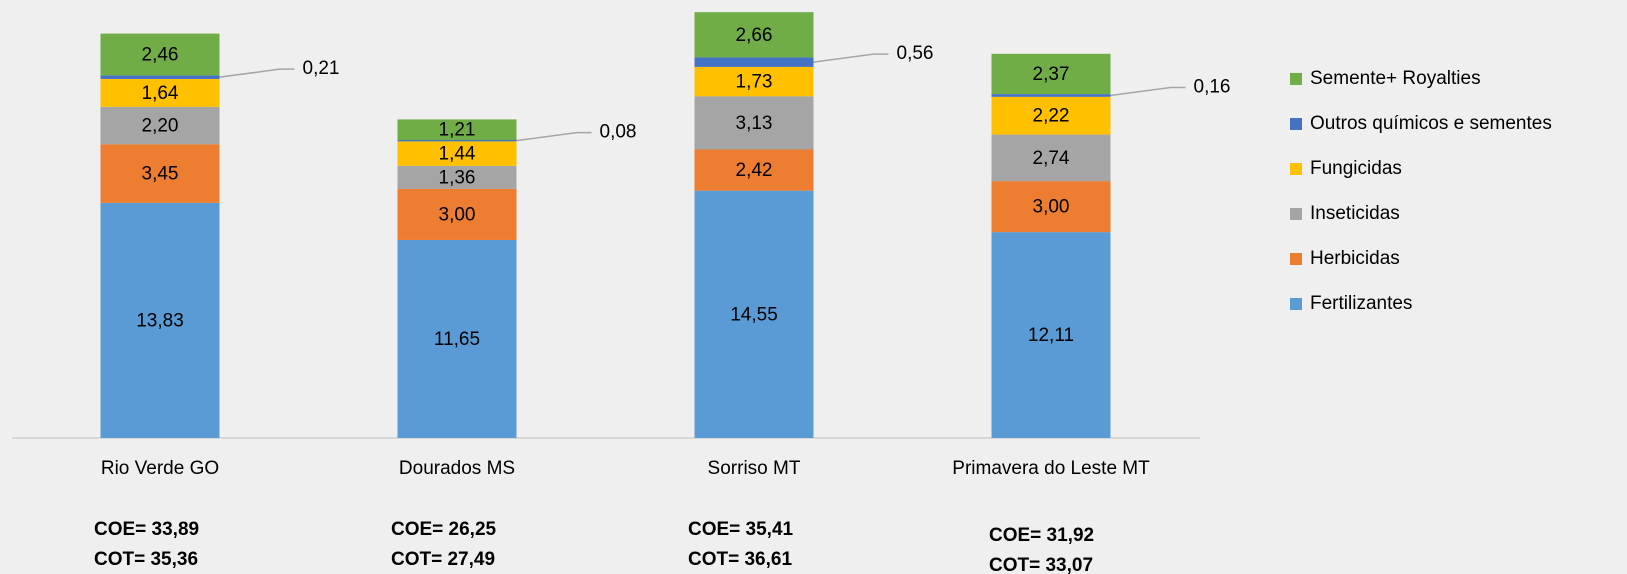  I want to click on data-label: 3,13, so click(754, 123).